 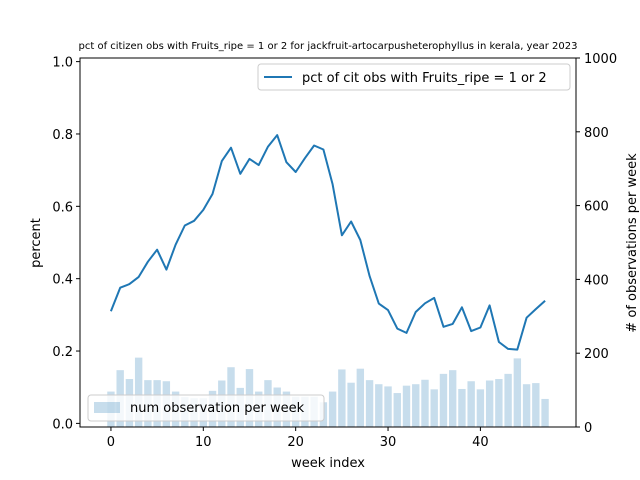 What do you see at coordinates (295, 442) in the screenshot?
I see `x-tick-label: 20` at bounding box center [295, 442].